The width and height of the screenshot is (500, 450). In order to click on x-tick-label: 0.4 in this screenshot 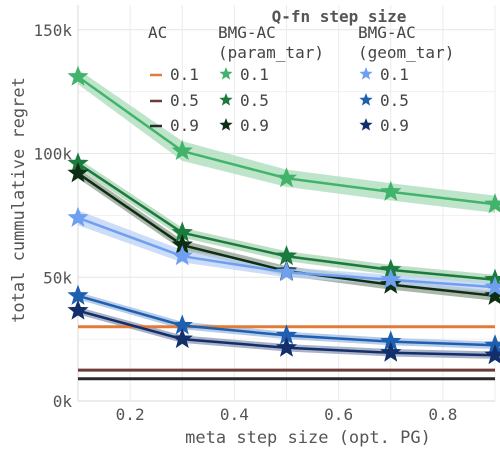, I will do `click(234, 414)`.